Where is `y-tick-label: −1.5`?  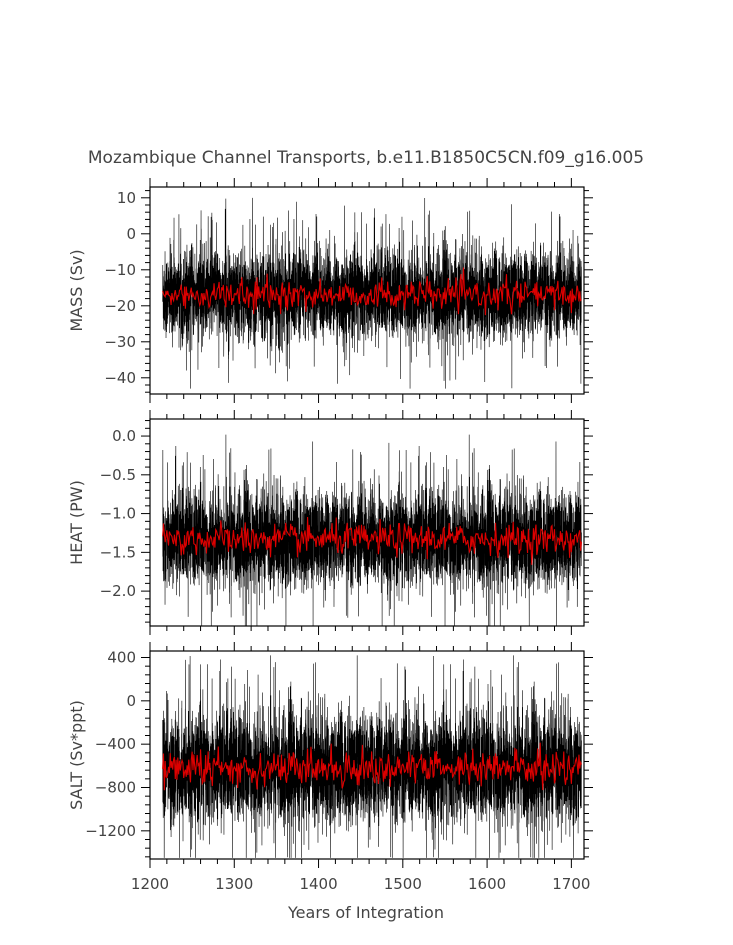
y-tick-label: −1.5 is located at coordinates (118, 552).